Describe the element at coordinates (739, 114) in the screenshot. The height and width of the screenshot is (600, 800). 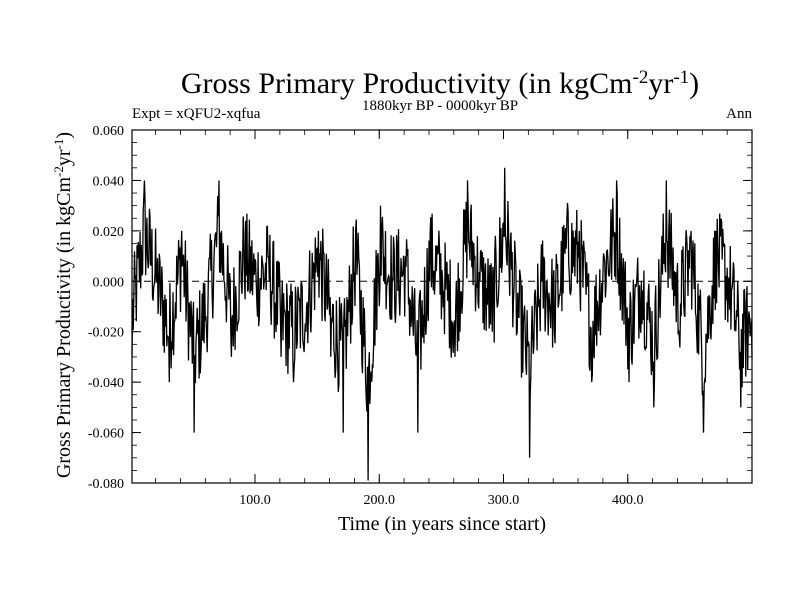
I see `season-label: Ann` at that location.